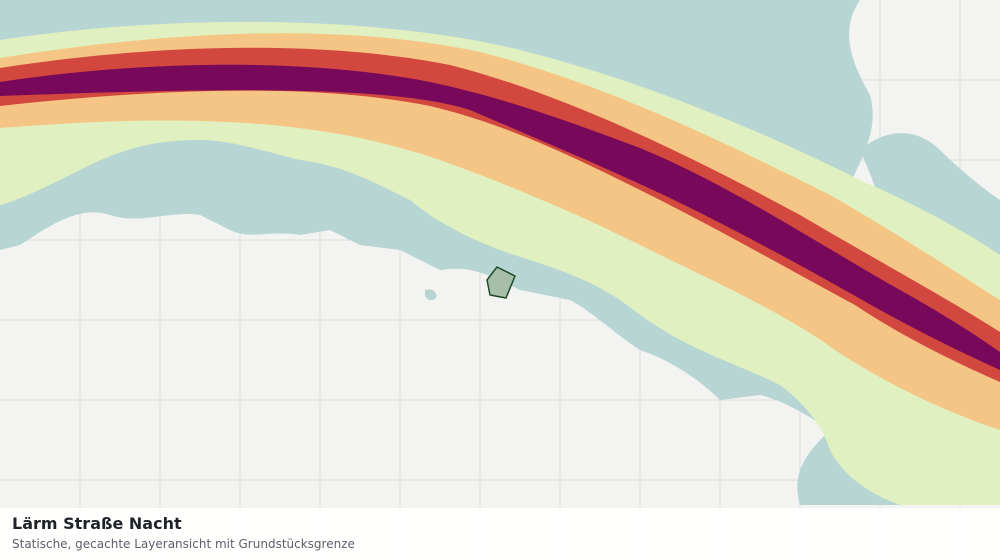  What do you see at coordinates (431, 295) in the screenshot?
I see `wooded-area-patch` at bounding box center [431, 295].